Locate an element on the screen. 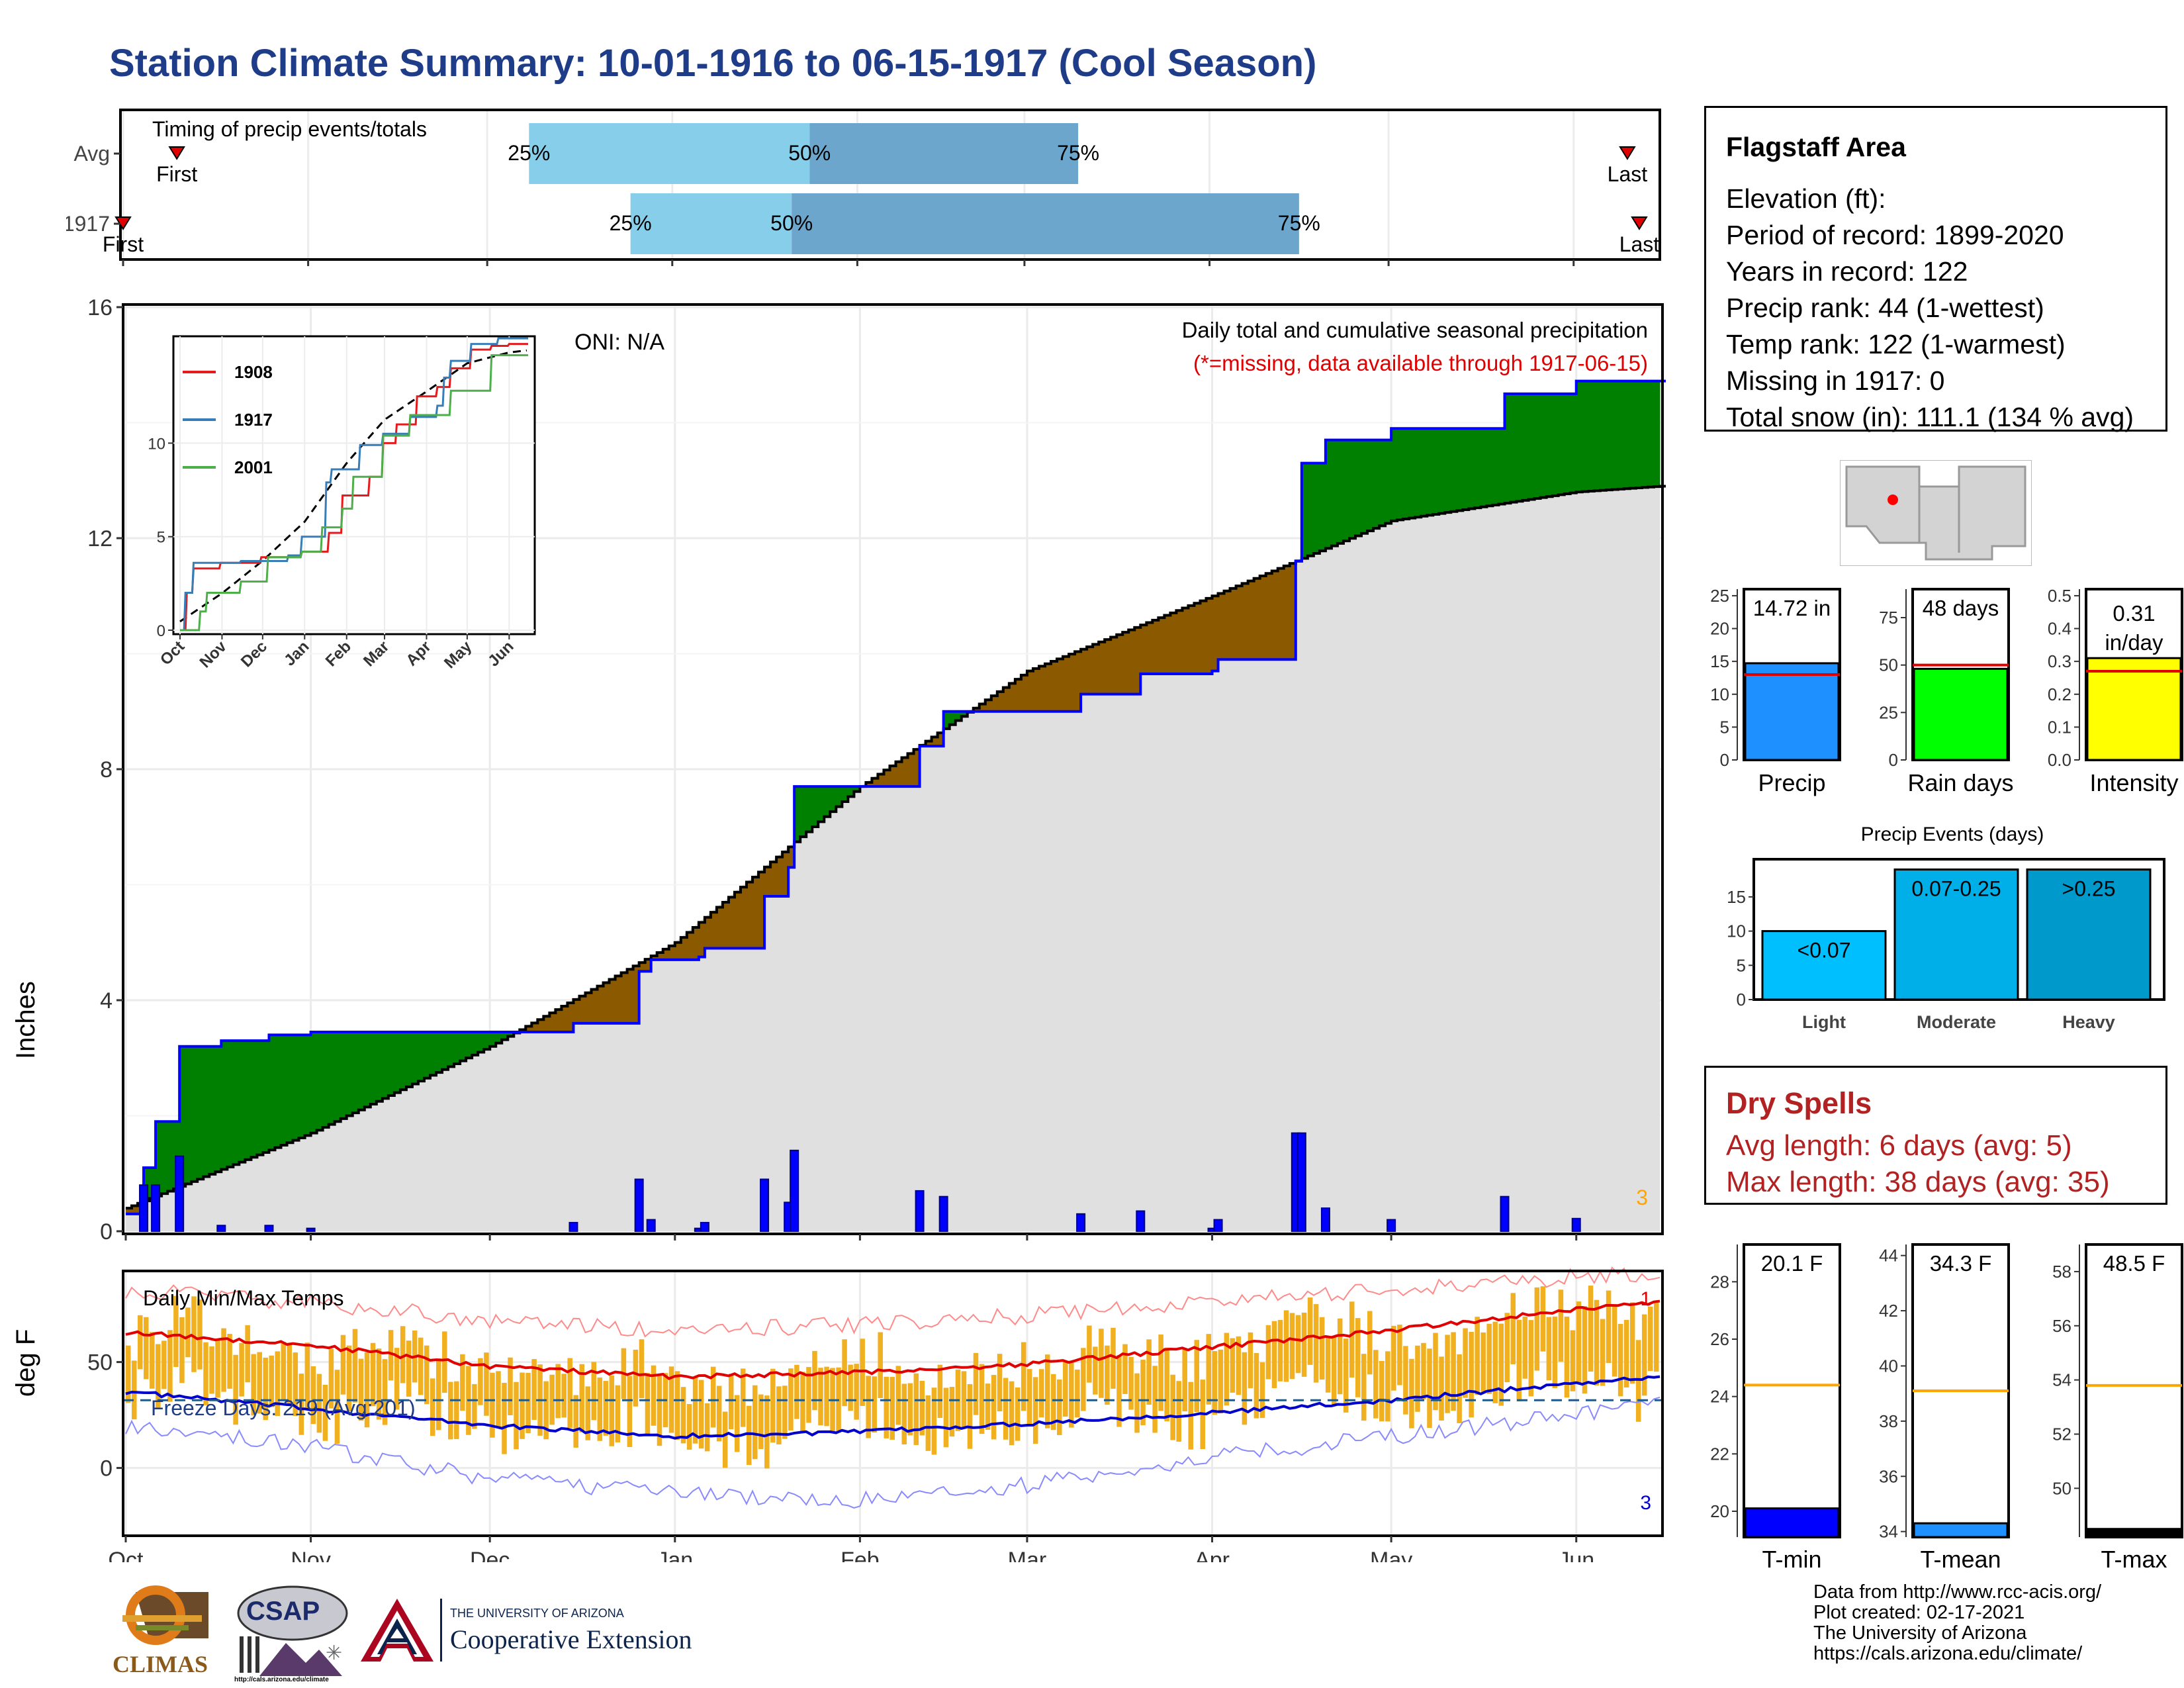  temp-ylabel: deg F is located at coordinates (26, 1363).